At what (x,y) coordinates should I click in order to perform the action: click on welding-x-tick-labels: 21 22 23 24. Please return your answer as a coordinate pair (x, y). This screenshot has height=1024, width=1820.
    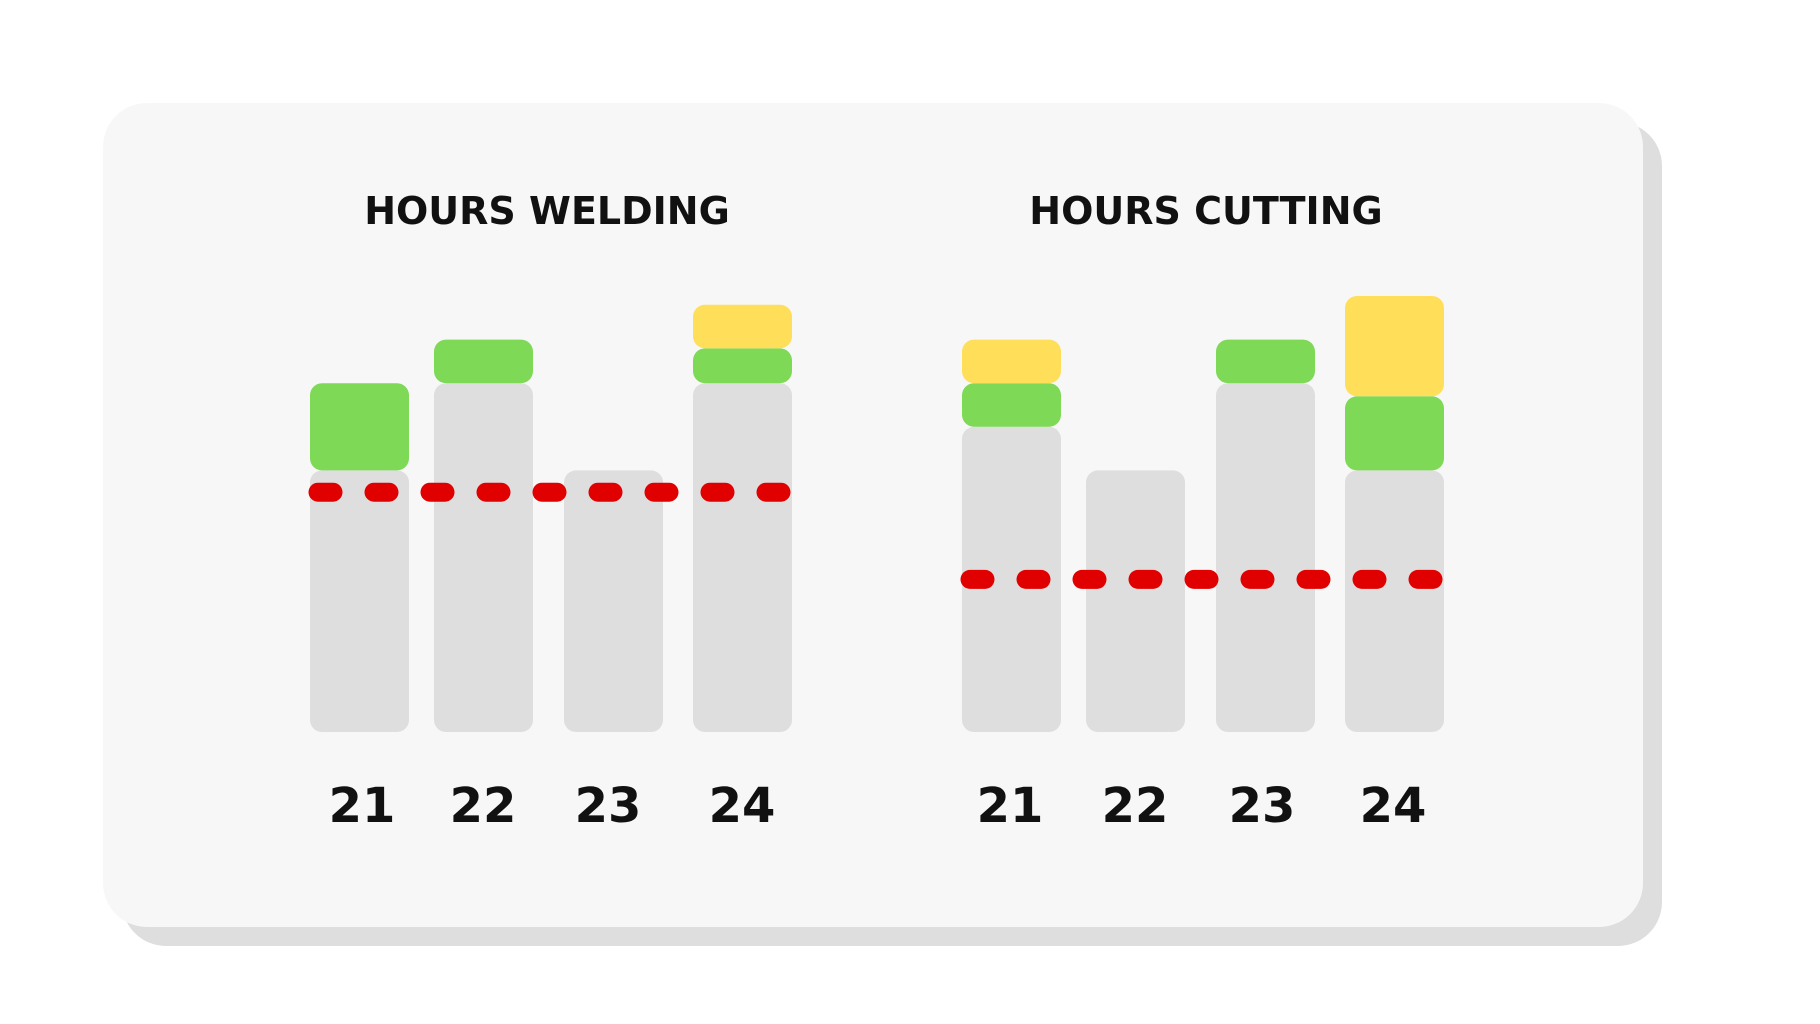
    Looking at the image, I should click on (552, 806).